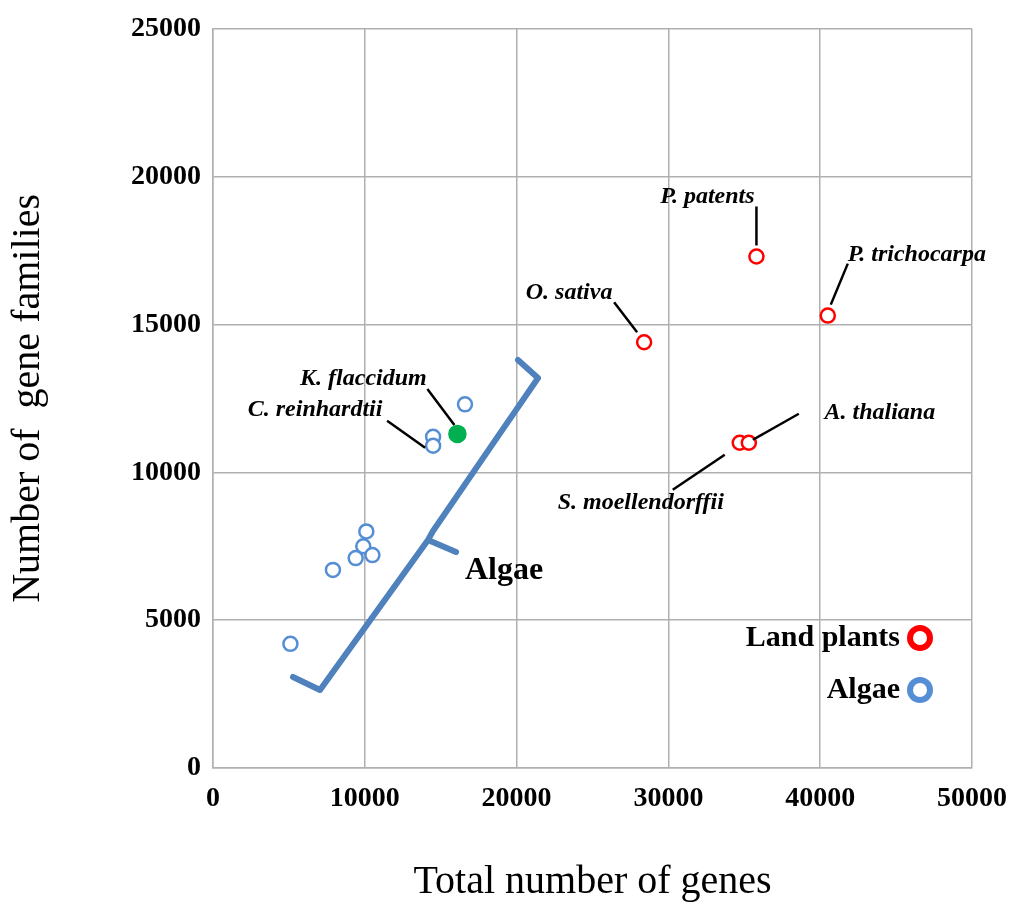 The height and width of the screenshot is (910, 1025). I want to click on y-tick-label: 15000, so click(166, 322).